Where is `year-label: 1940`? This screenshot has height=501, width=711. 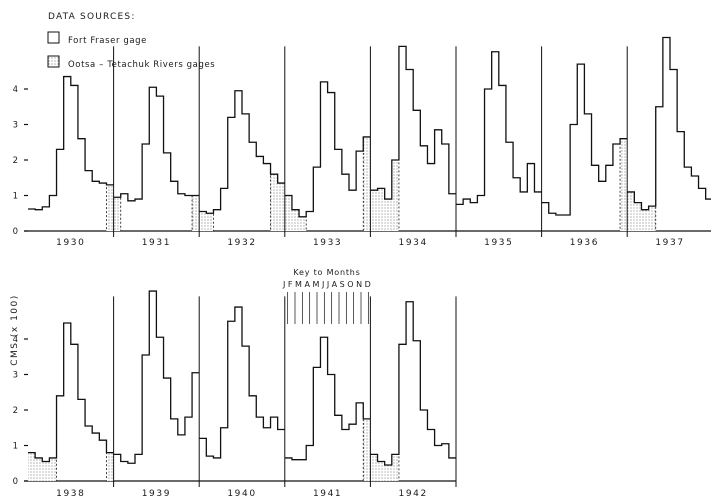
year-label: 1940 is located at coordinates (241, 494).